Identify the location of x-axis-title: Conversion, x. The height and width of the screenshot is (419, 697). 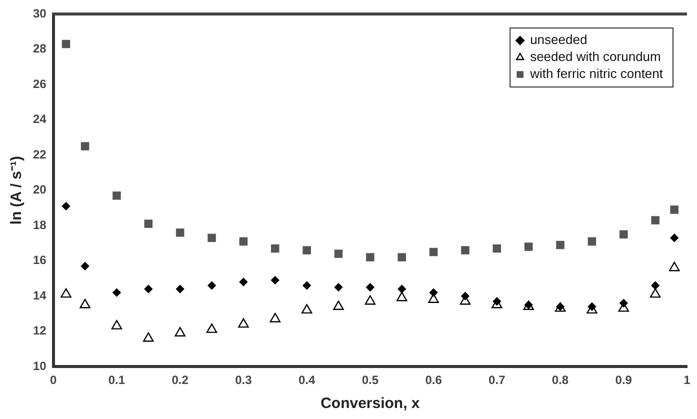
(370, 403).